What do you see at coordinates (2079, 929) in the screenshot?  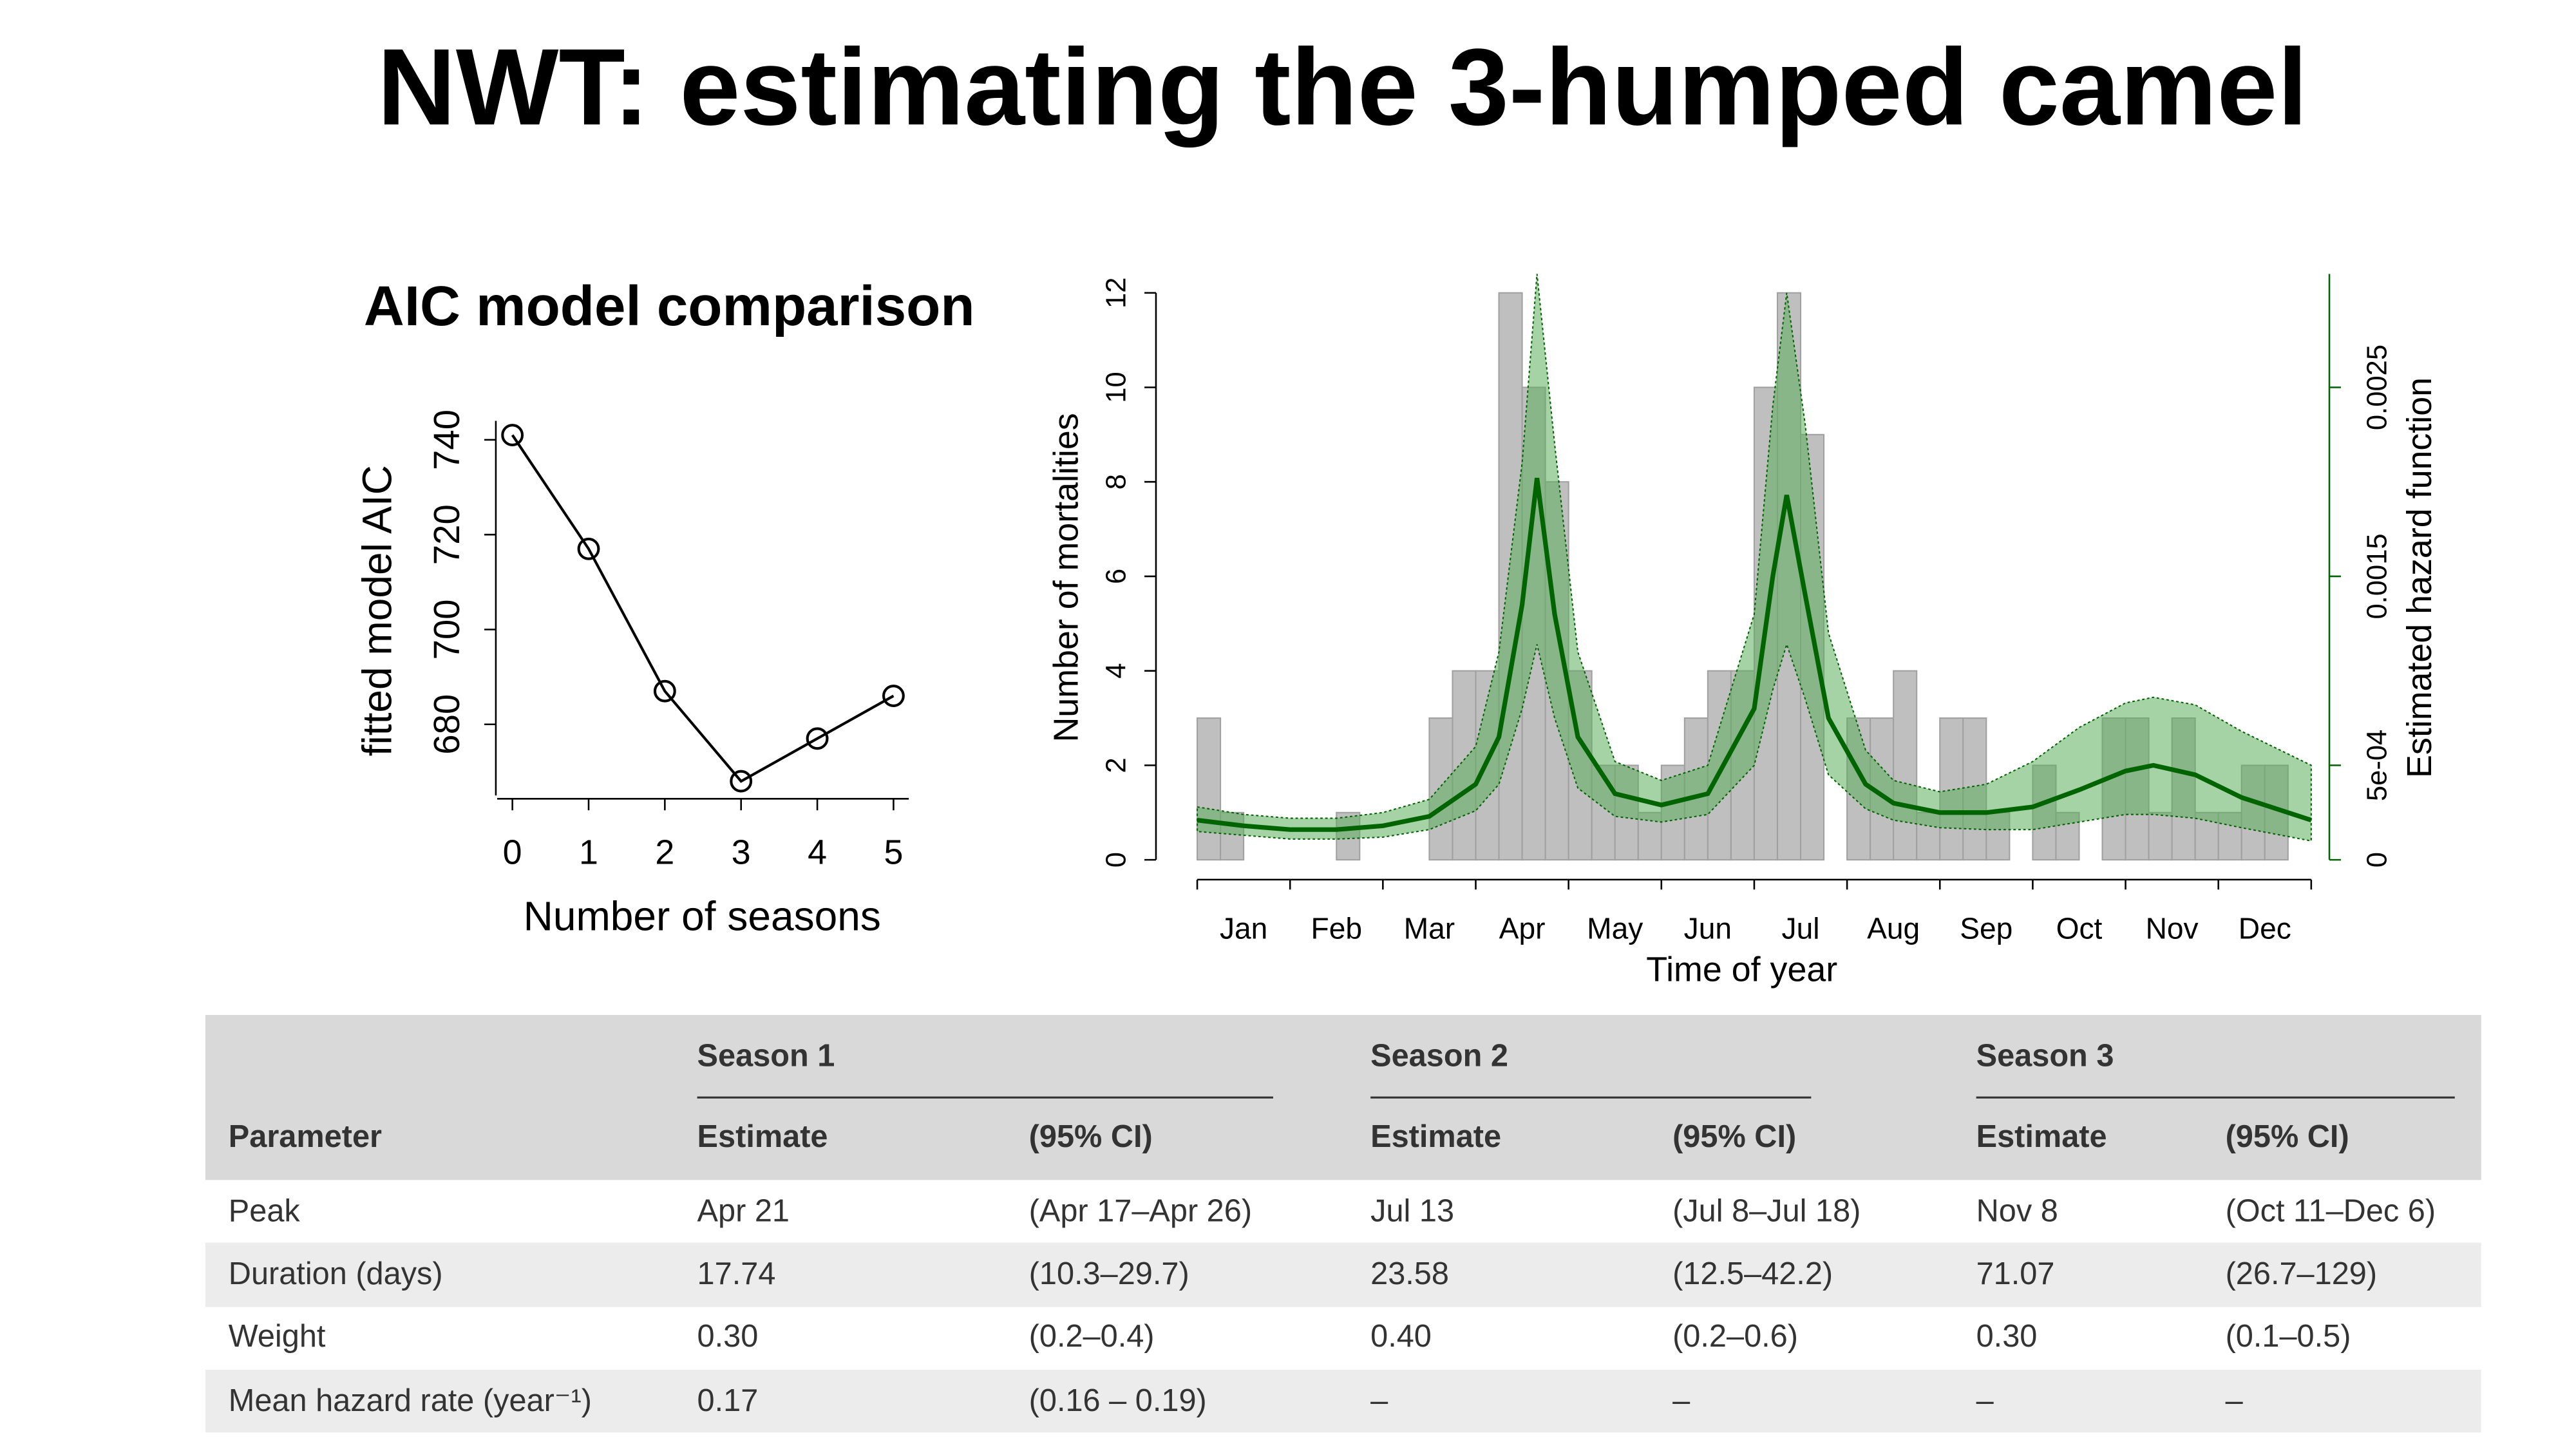 I see `x-tick-label: Oct` at bounding box center [2079, 929].